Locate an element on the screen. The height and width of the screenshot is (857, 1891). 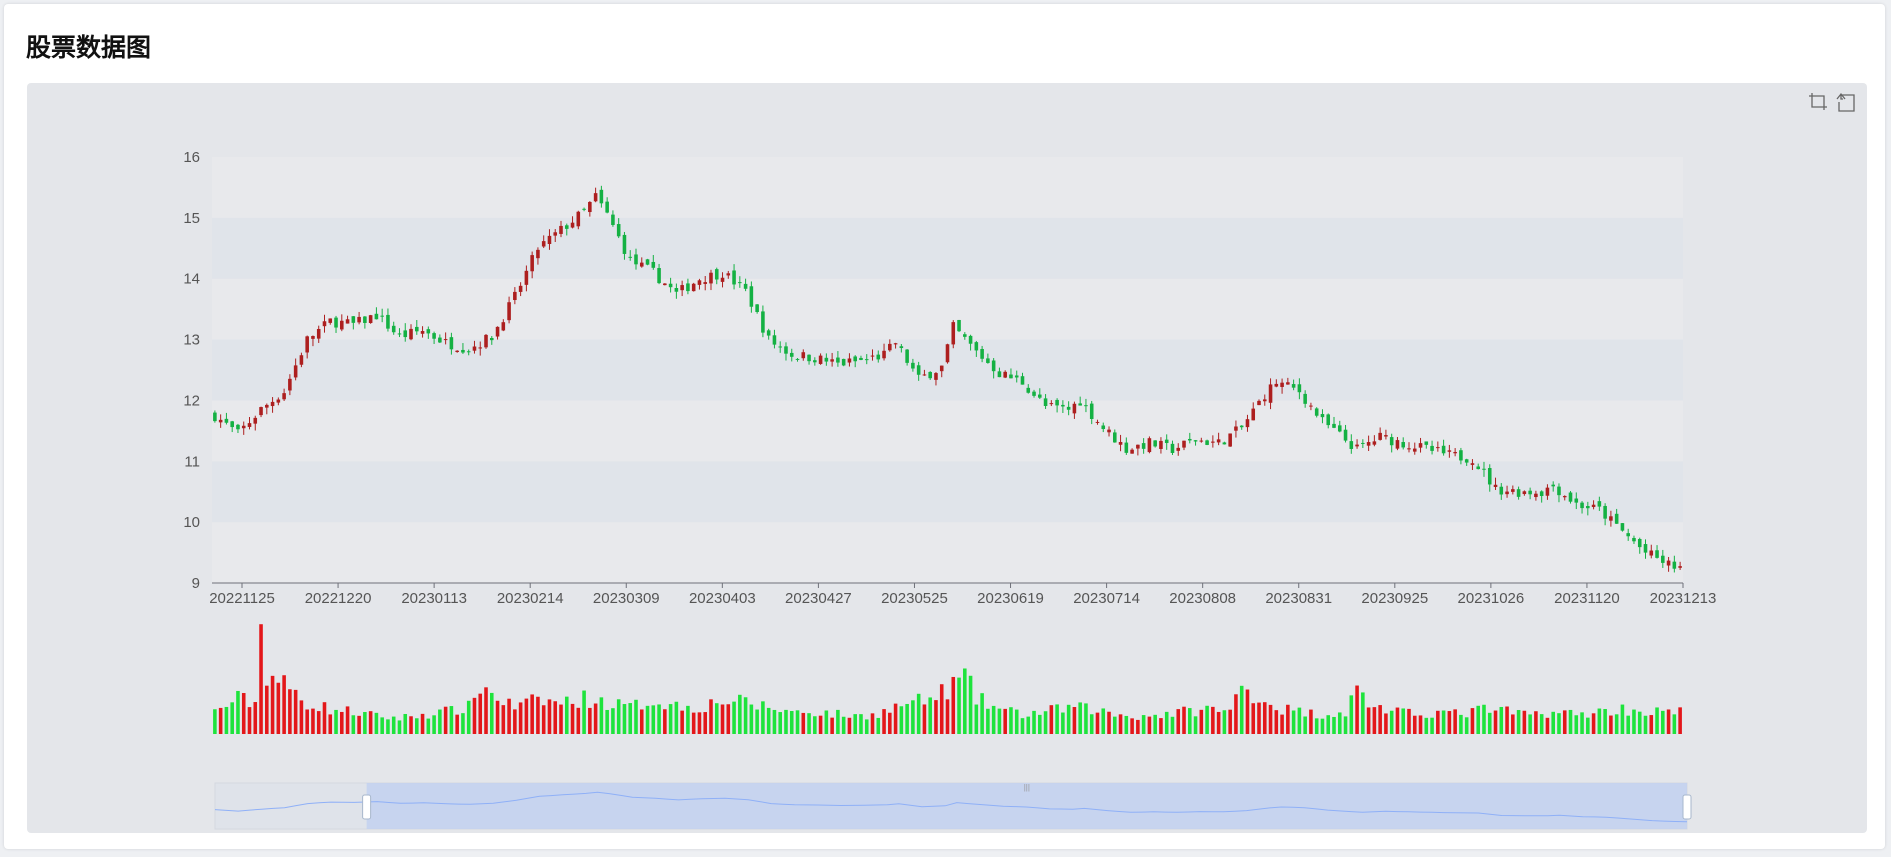
data-zoom-icon is located at coordinates (1818, 102).